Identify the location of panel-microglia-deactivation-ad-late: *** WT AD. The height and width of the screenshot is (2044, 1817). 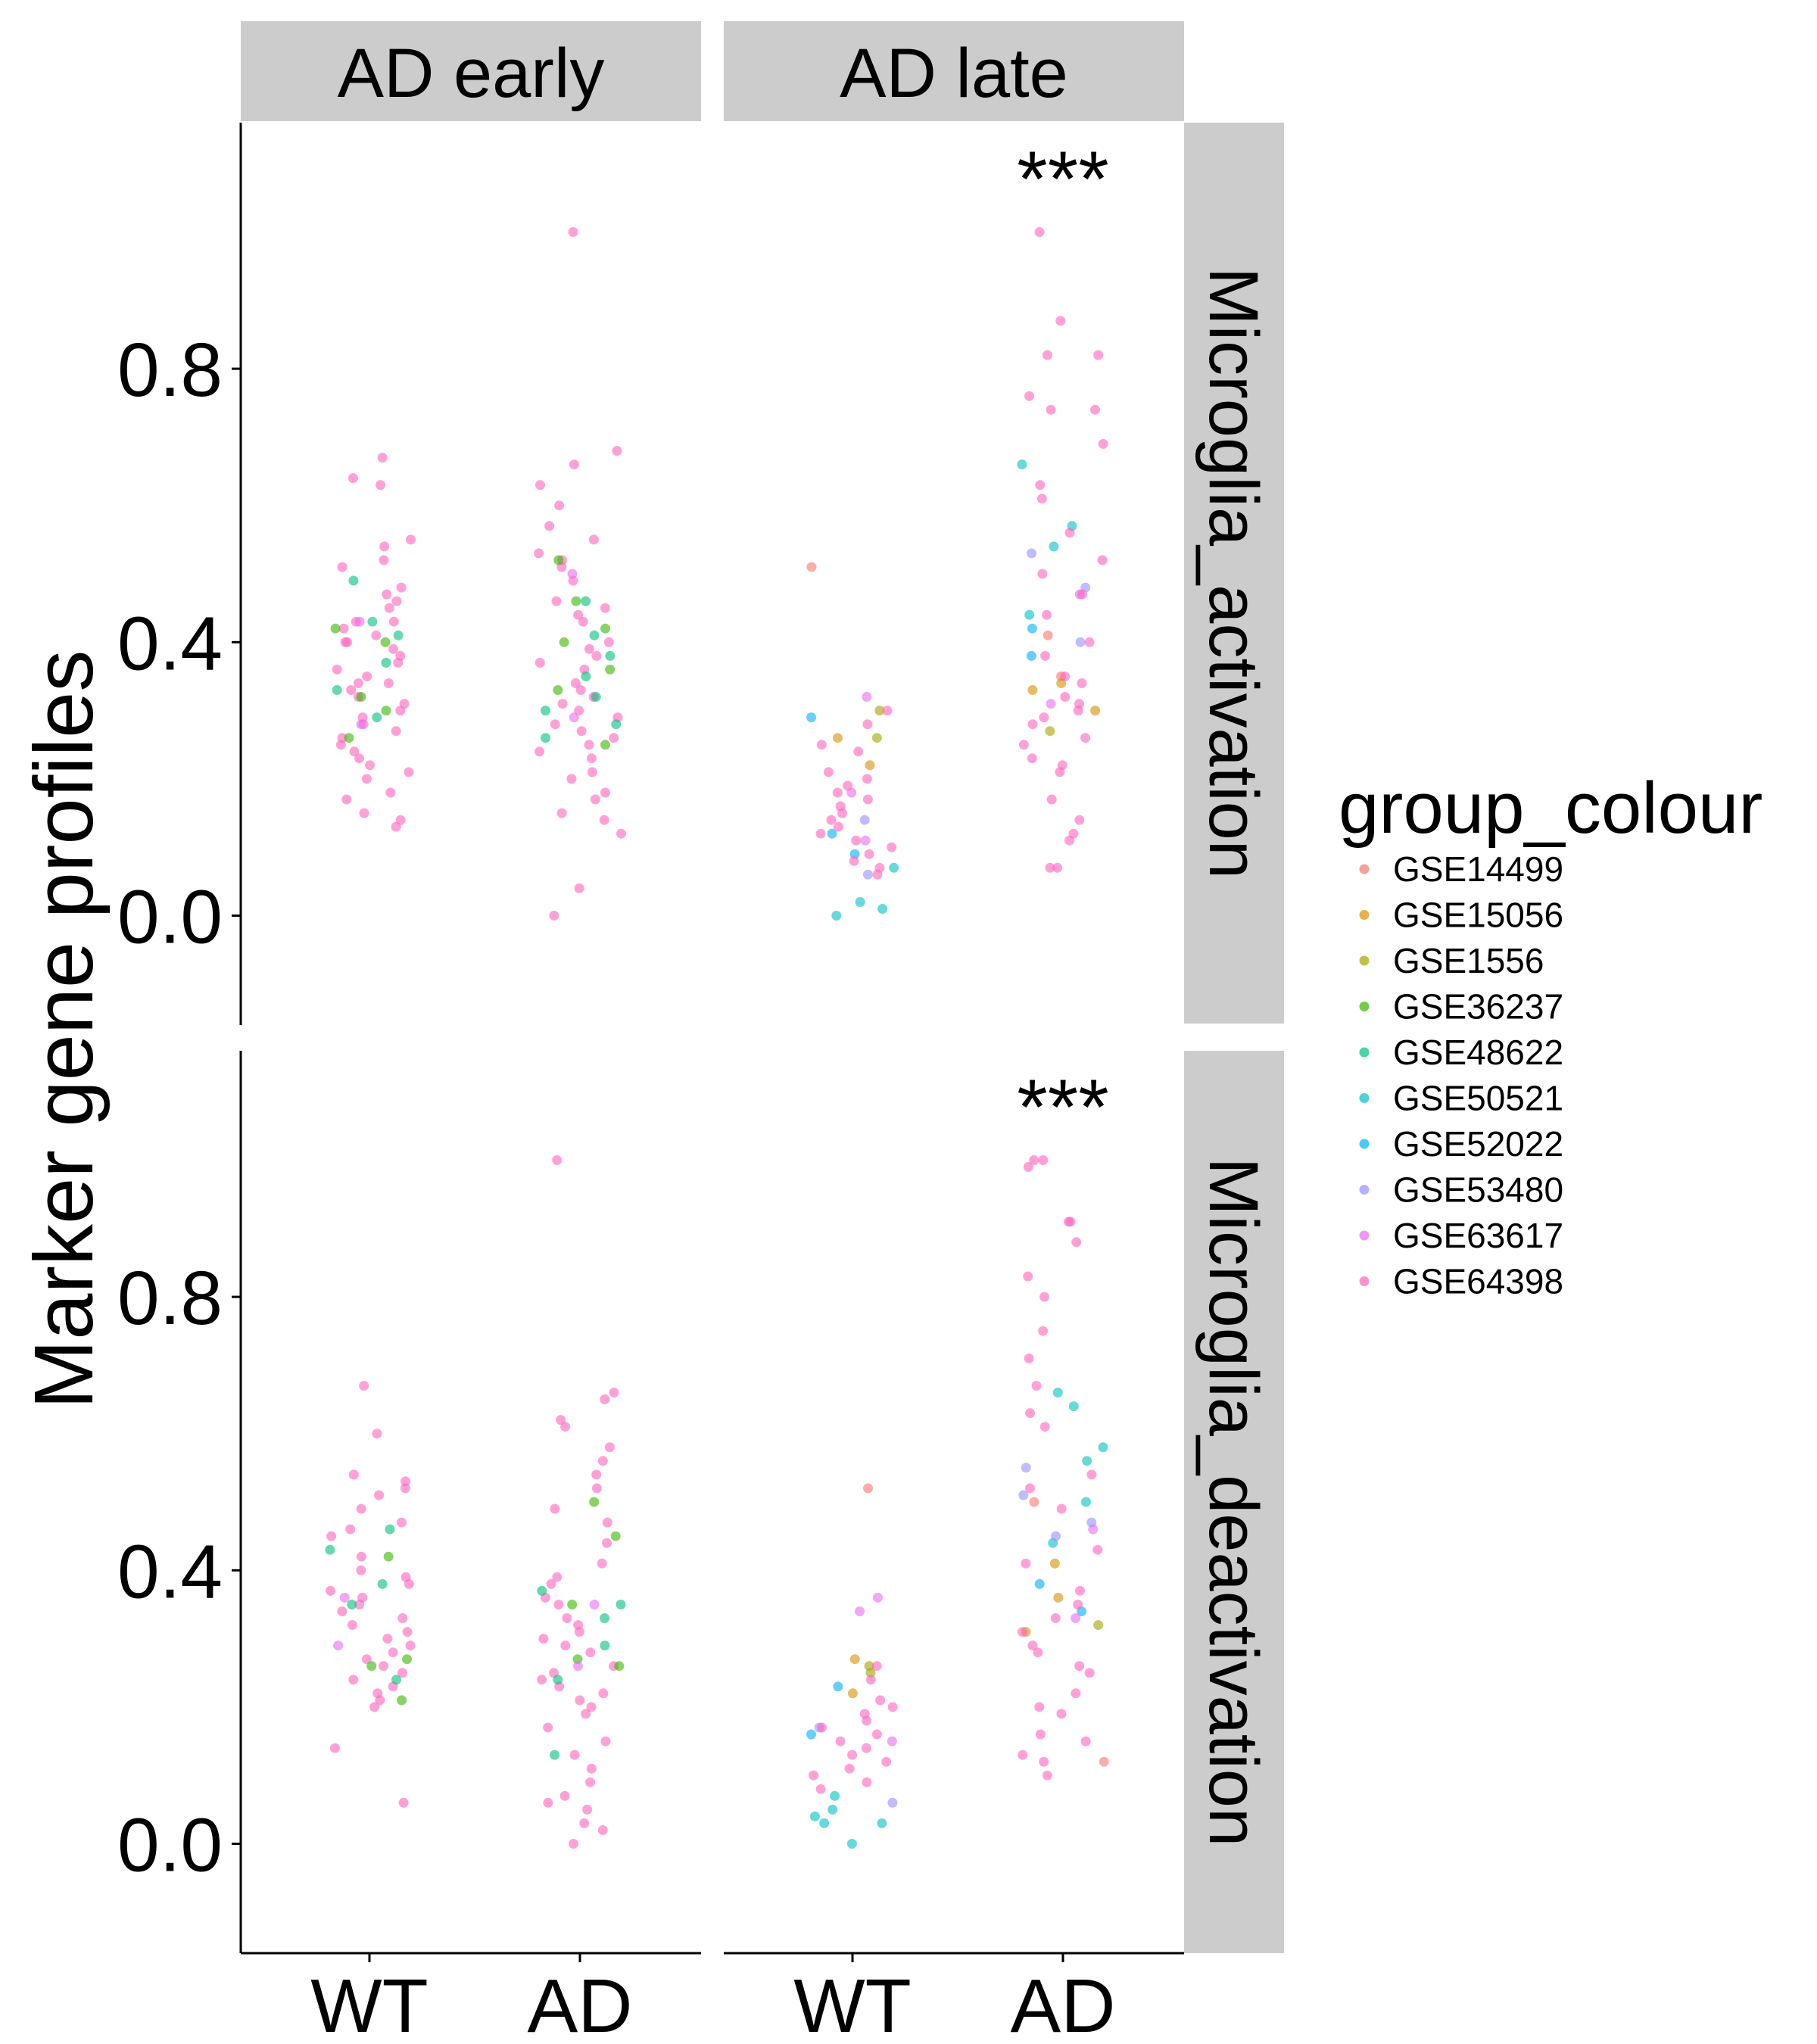
(954, 1554).